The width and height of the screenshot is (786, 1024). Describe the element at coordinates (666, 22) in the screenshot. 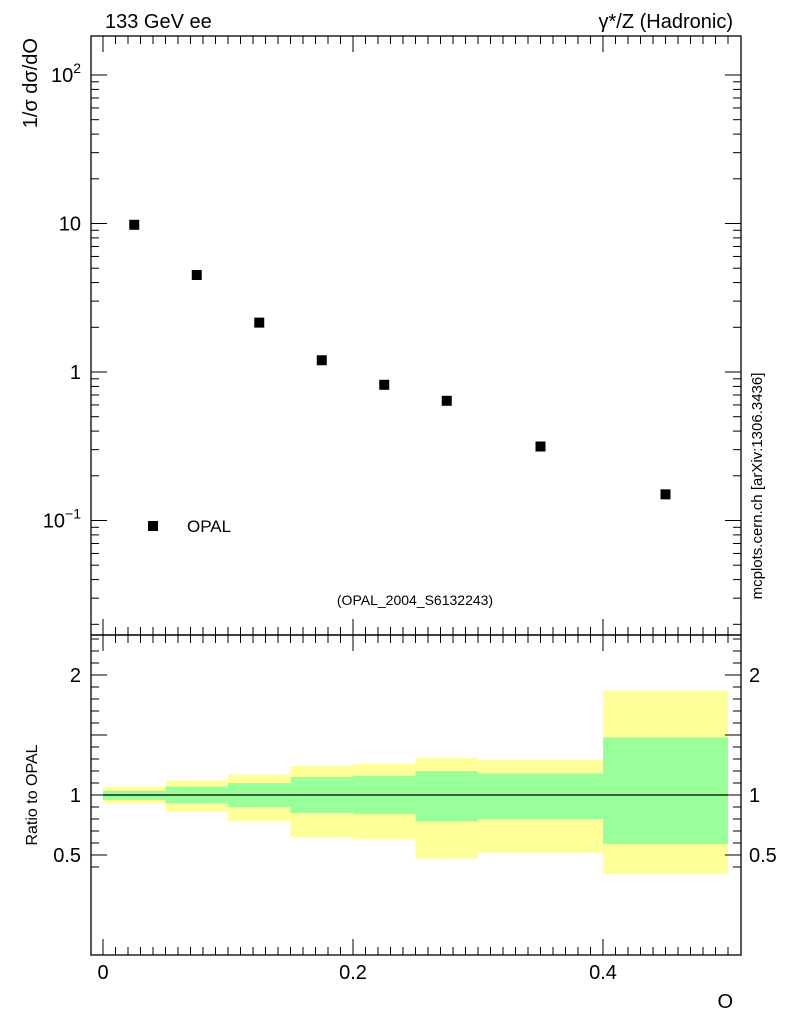

I see `header-right-title: γ*/Z (Hadronic)` at that location.